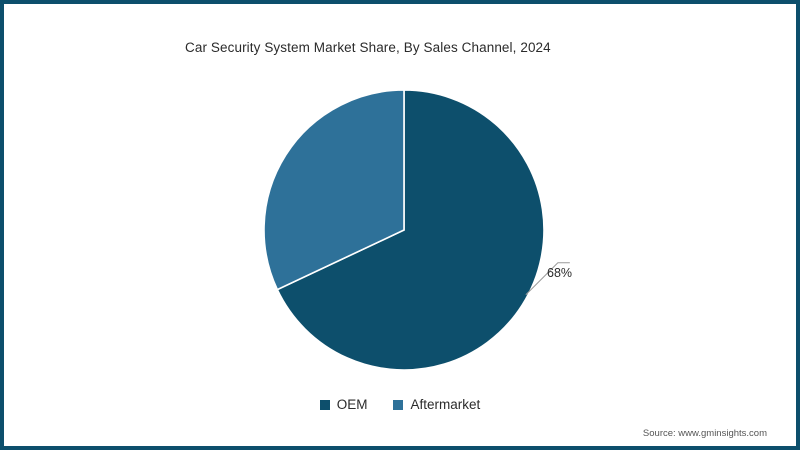  What do you see at coordinates (445, 404) in the screenshot?
I see `legend-label-aftermarket: Aftermarket` at bounding box center [445, 404].